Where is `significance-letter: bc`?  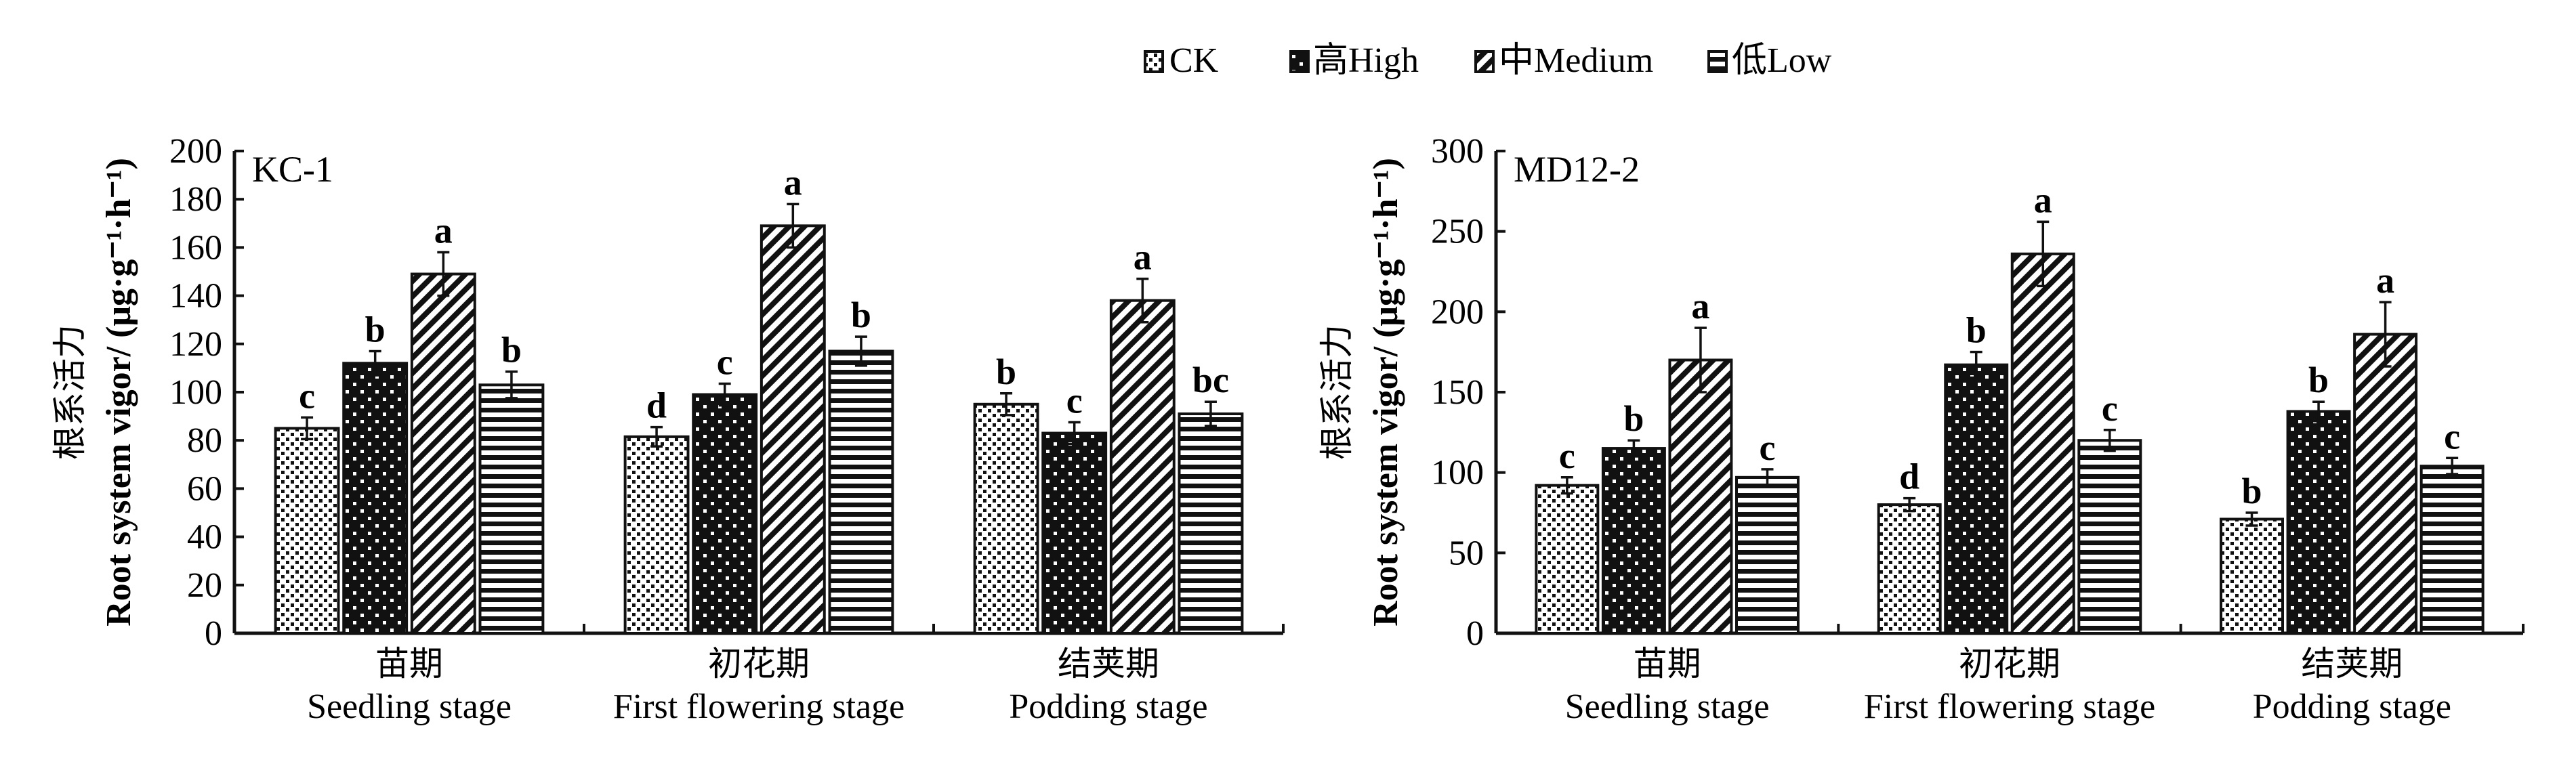 significance-letter: bc is located at coordinates (1210, 380).